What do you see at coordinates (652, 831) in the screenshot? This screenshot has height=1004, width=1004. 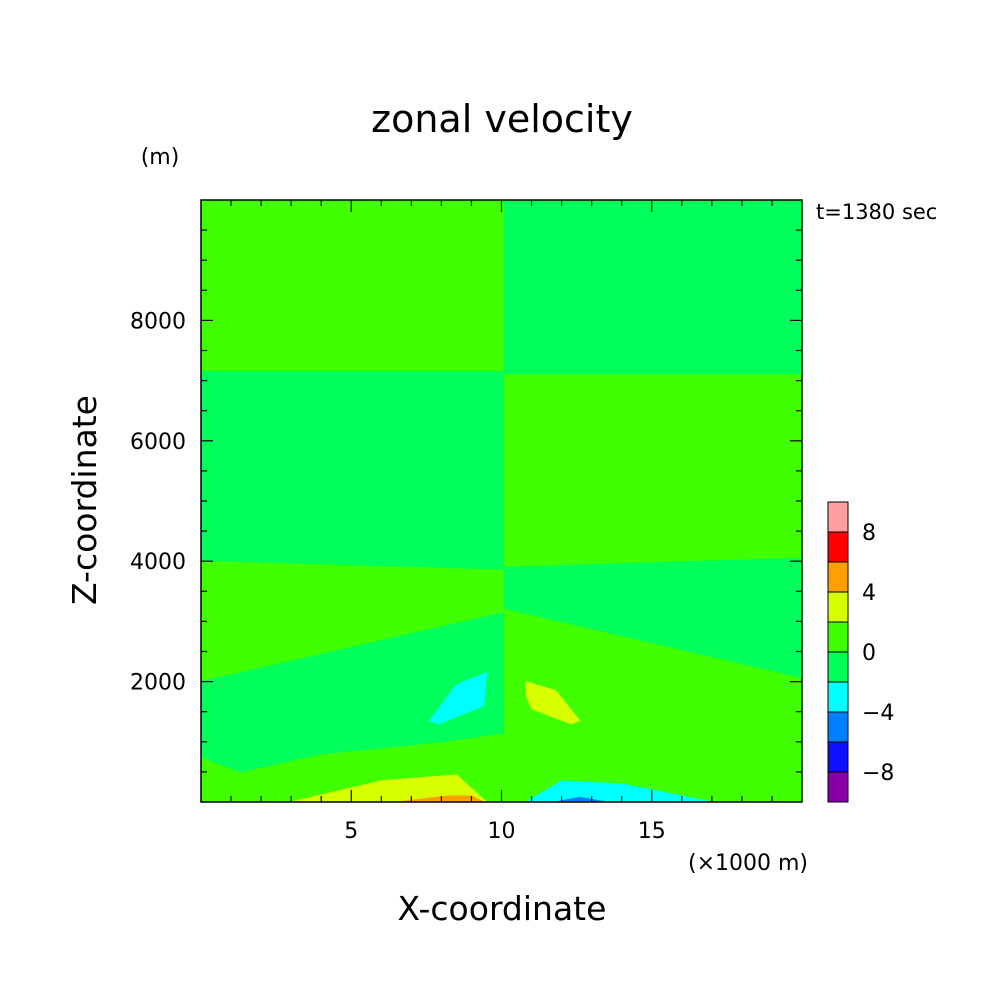 I see `x-tick-label: 15` at bounding box center [652, 831].